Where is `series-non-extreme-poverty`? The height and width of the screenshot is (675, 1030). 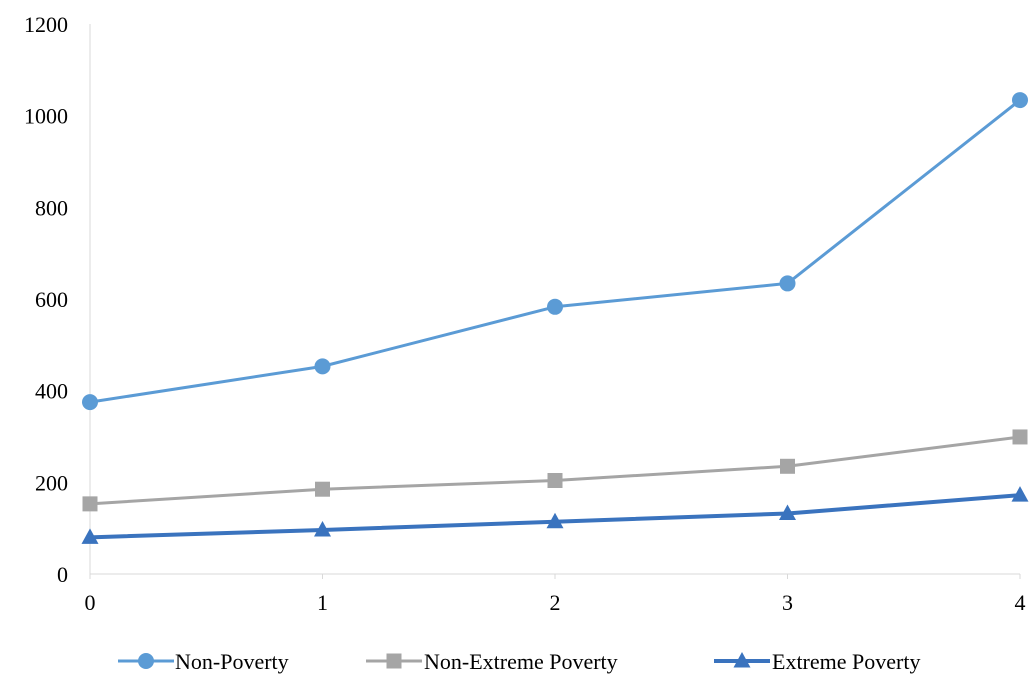
series-non-extreme-poverty is located at coordinates (555, 470).